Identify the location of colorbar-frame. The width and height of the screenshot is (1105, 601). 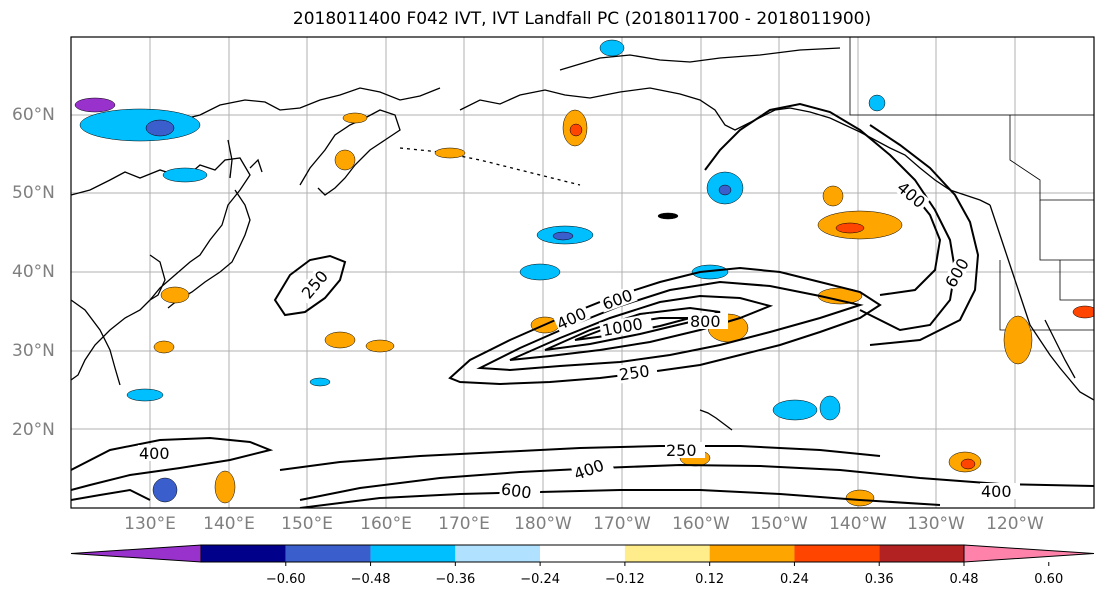
(582, 553).